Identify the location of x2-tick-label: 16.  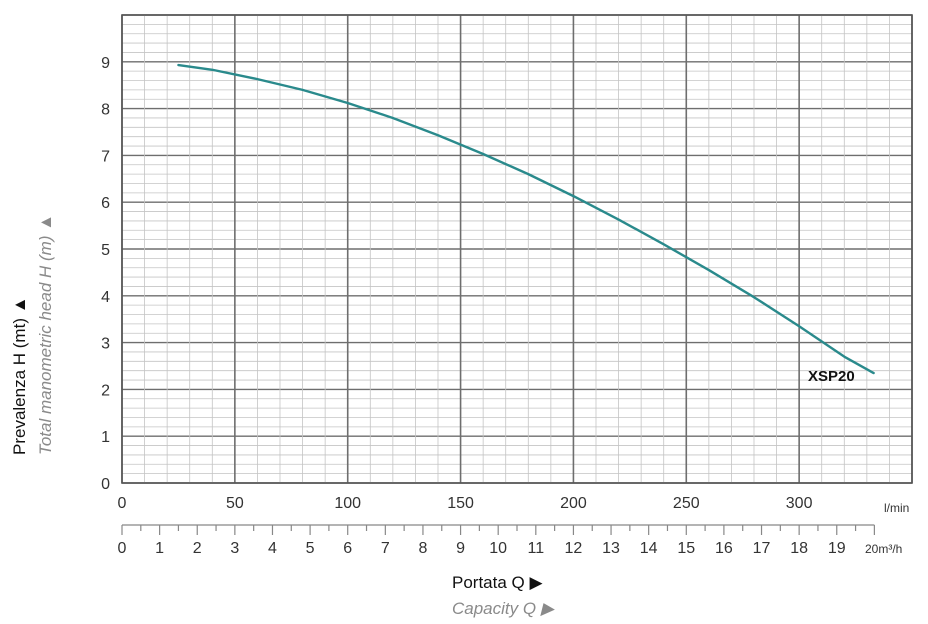
(724, 548).